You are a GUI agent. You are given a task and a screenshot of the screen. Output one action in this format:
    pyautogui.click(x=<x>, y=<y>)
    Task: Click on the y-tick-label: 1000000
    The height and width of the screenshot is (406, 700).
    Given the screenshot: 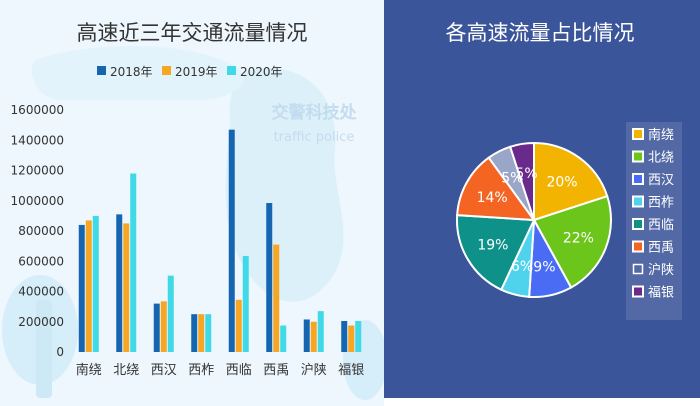 What is the action you would take?
    pyautogui.click(x=37, y=201)
    